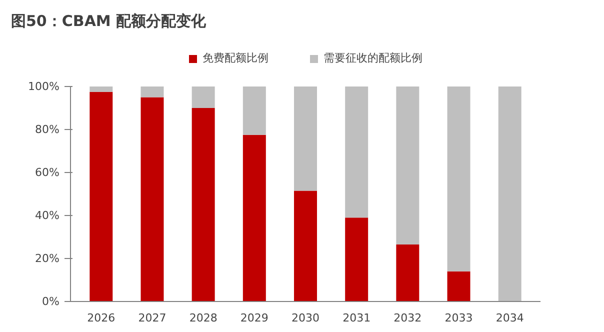 This screenshot has height=332, width=604. I want to click on chart-title: 图50：CBAM 配额分配变化, so click(108, 21).